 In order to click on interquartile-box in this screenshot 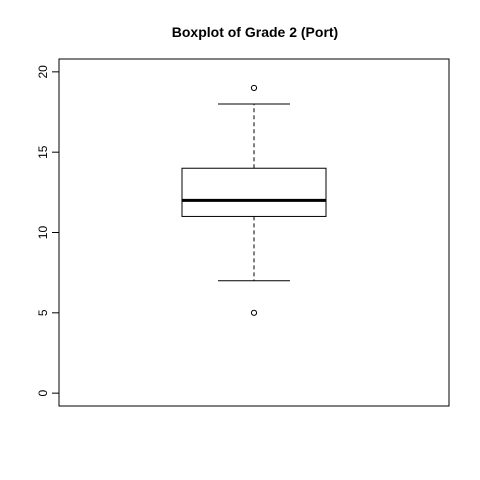, I will do `click(254, 192)`.